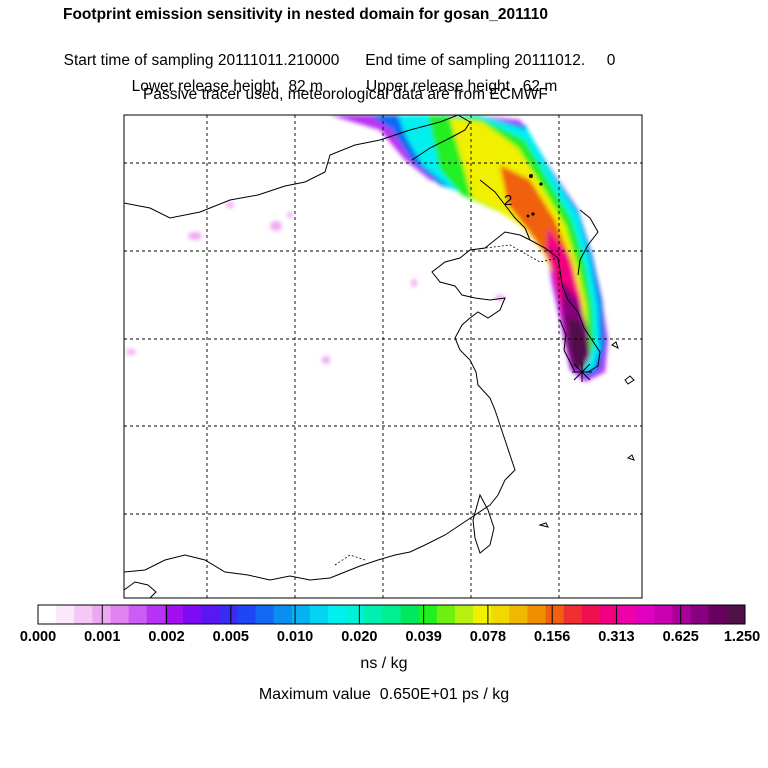 This screenshot has width=768, height=768. I want to click on colorbar-tick-label: 0.002, so click(166, 637).